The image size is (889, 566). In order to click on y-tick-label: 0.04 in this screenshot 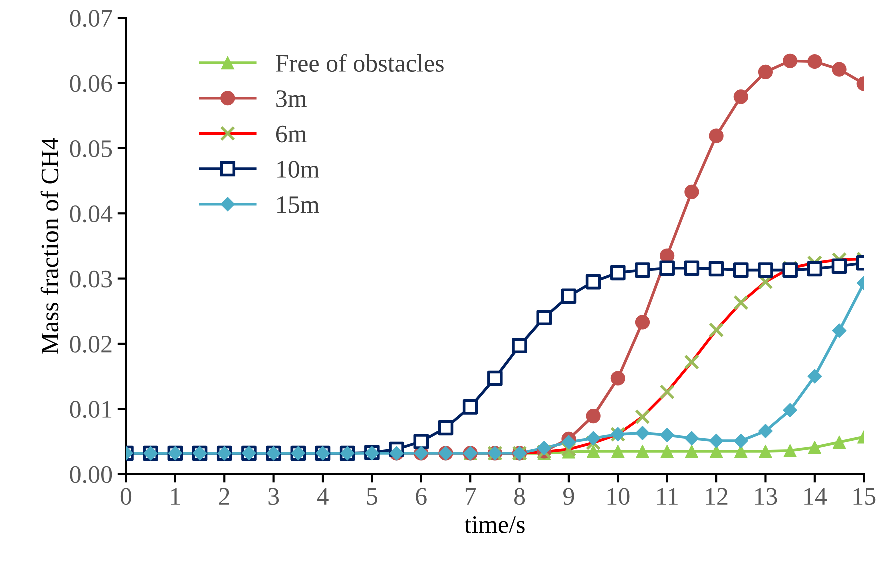, I will do `click(91, 214)`.